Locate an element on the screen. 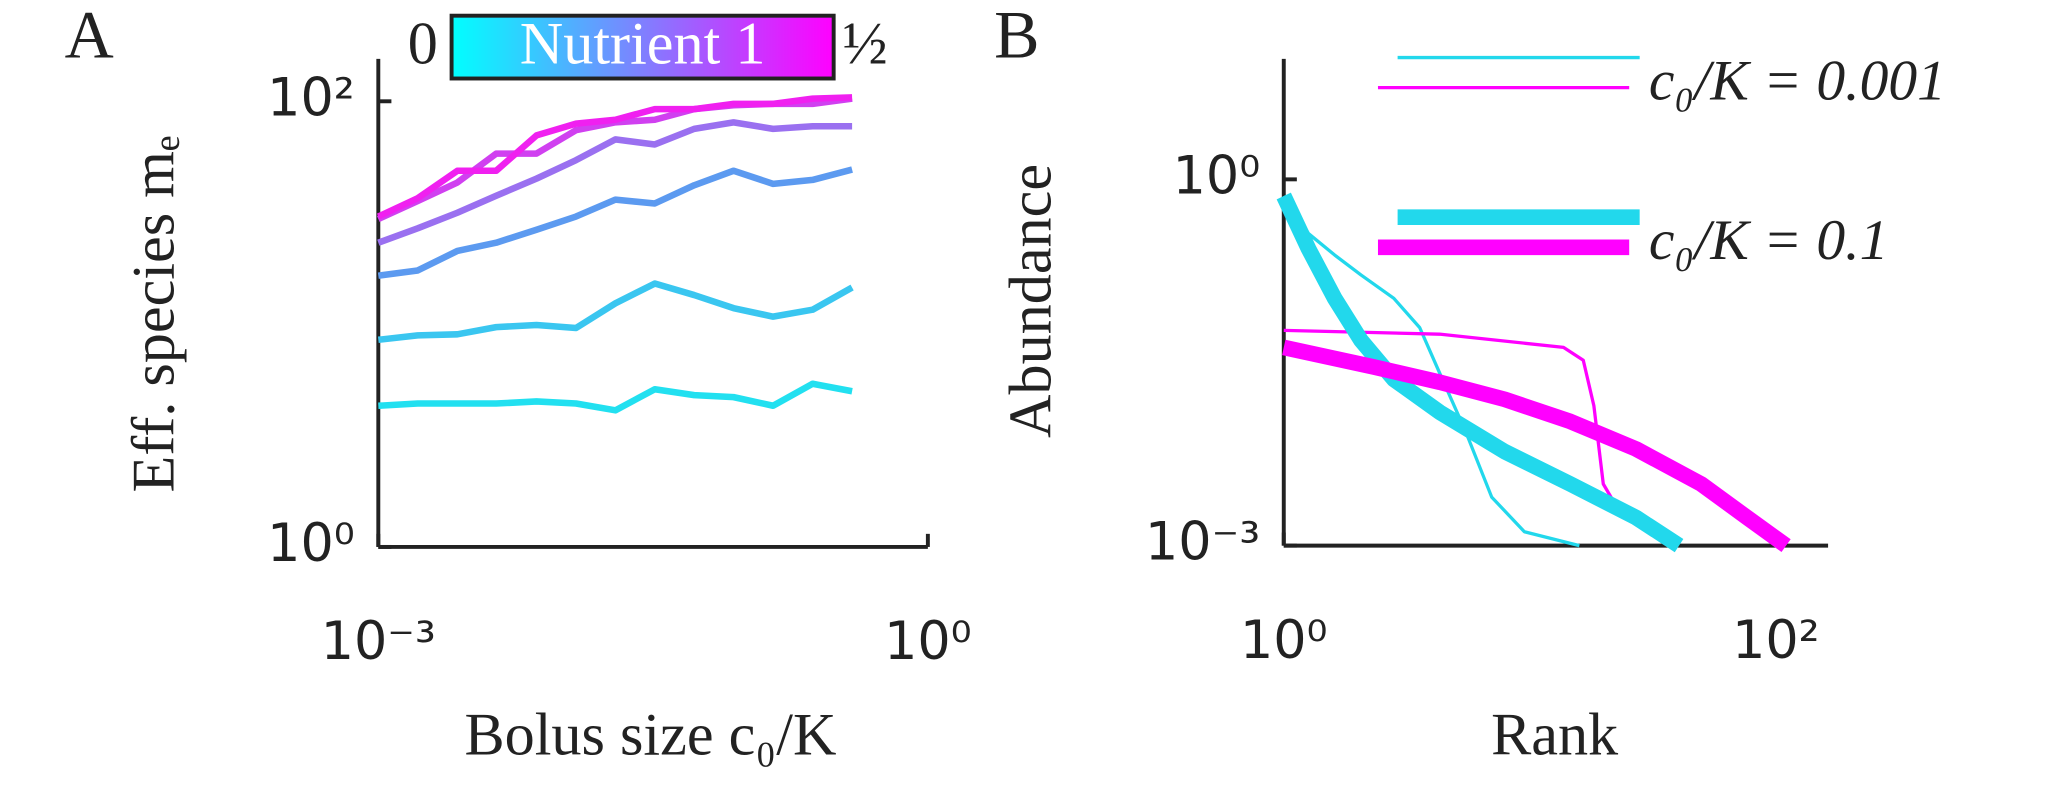  x-axis-label: Bolus size c₀/K is located at coordinates (651, 734).